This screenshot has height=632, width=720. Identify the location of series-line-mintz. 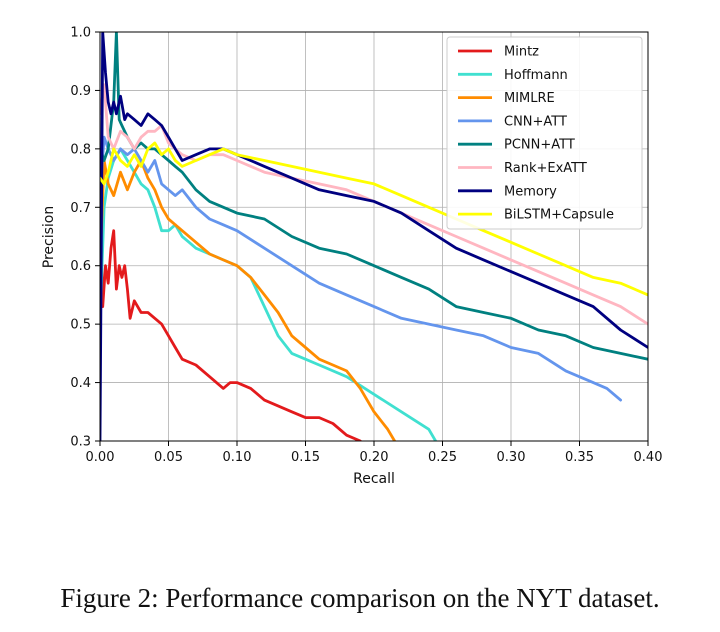
(231, 323).